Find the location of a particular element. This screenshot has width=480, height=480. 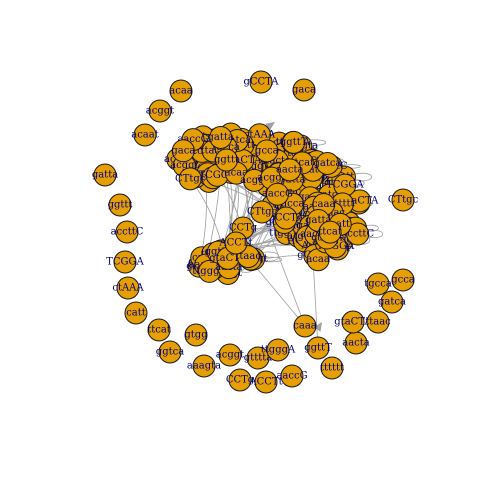

node-label: accttC is located at coordinates (357, 234).